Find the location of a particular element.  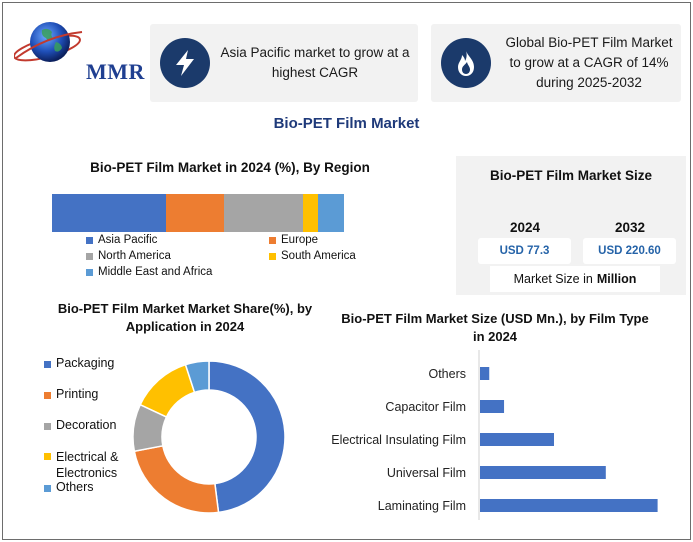

region-legend-item-europe: Europe is located at coordinates (293, 240).